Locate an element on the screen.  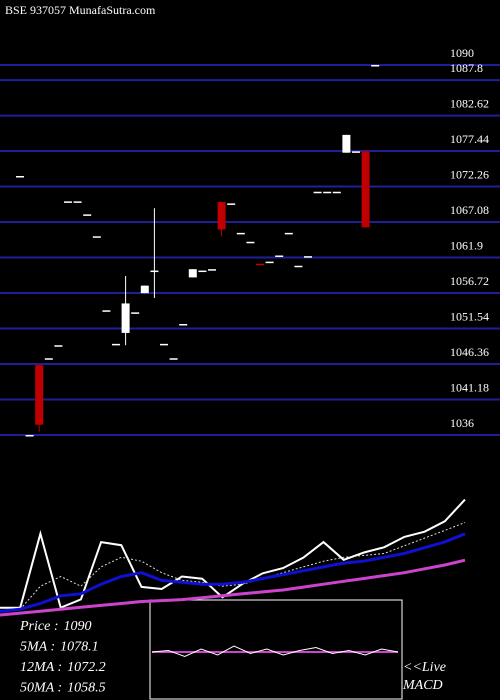
y-tick-label: 1056.72 is located at coordinates (469, 281).